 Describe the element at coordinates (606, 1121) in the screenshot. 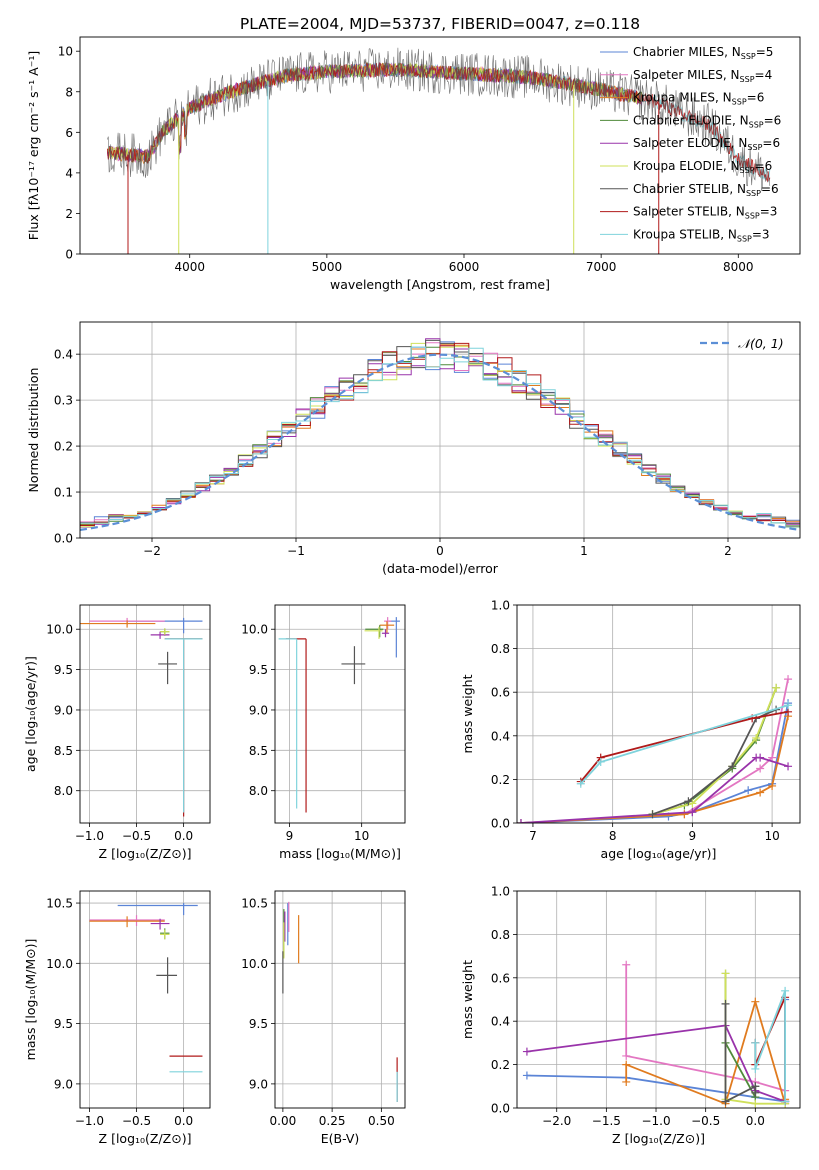

I see `x-tick-label: −1.5` at that location.